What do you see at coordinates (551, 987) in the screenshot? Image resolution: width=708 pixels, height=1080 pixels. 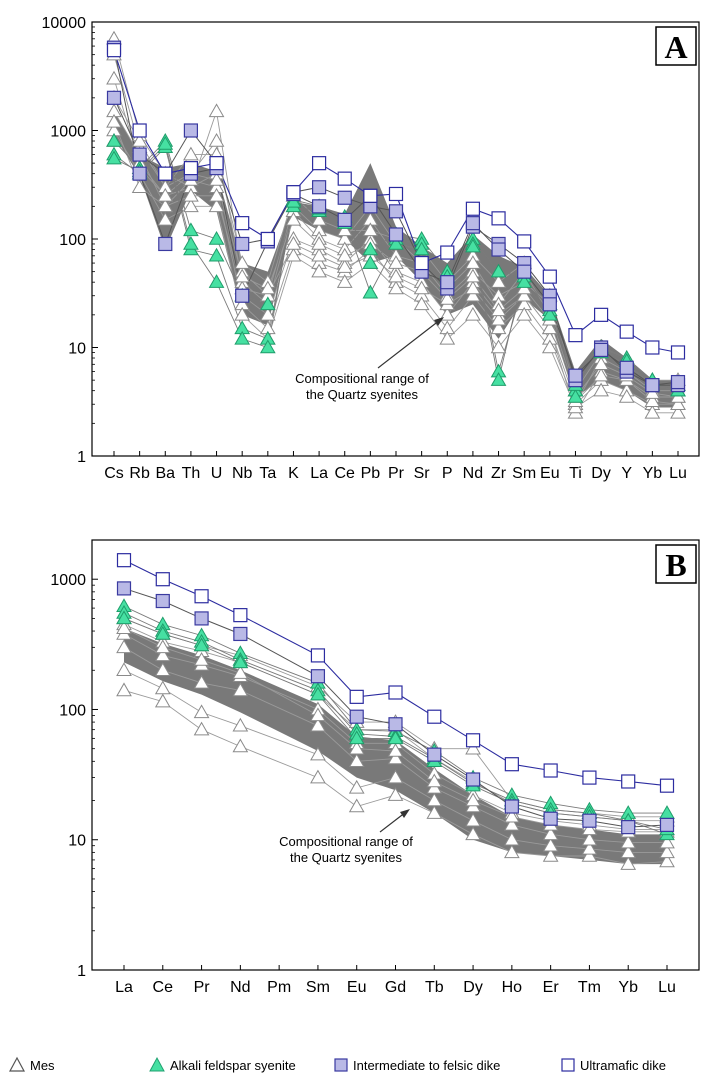 I see `x-tick-label-er: Er` at bounding box center [551, 987].